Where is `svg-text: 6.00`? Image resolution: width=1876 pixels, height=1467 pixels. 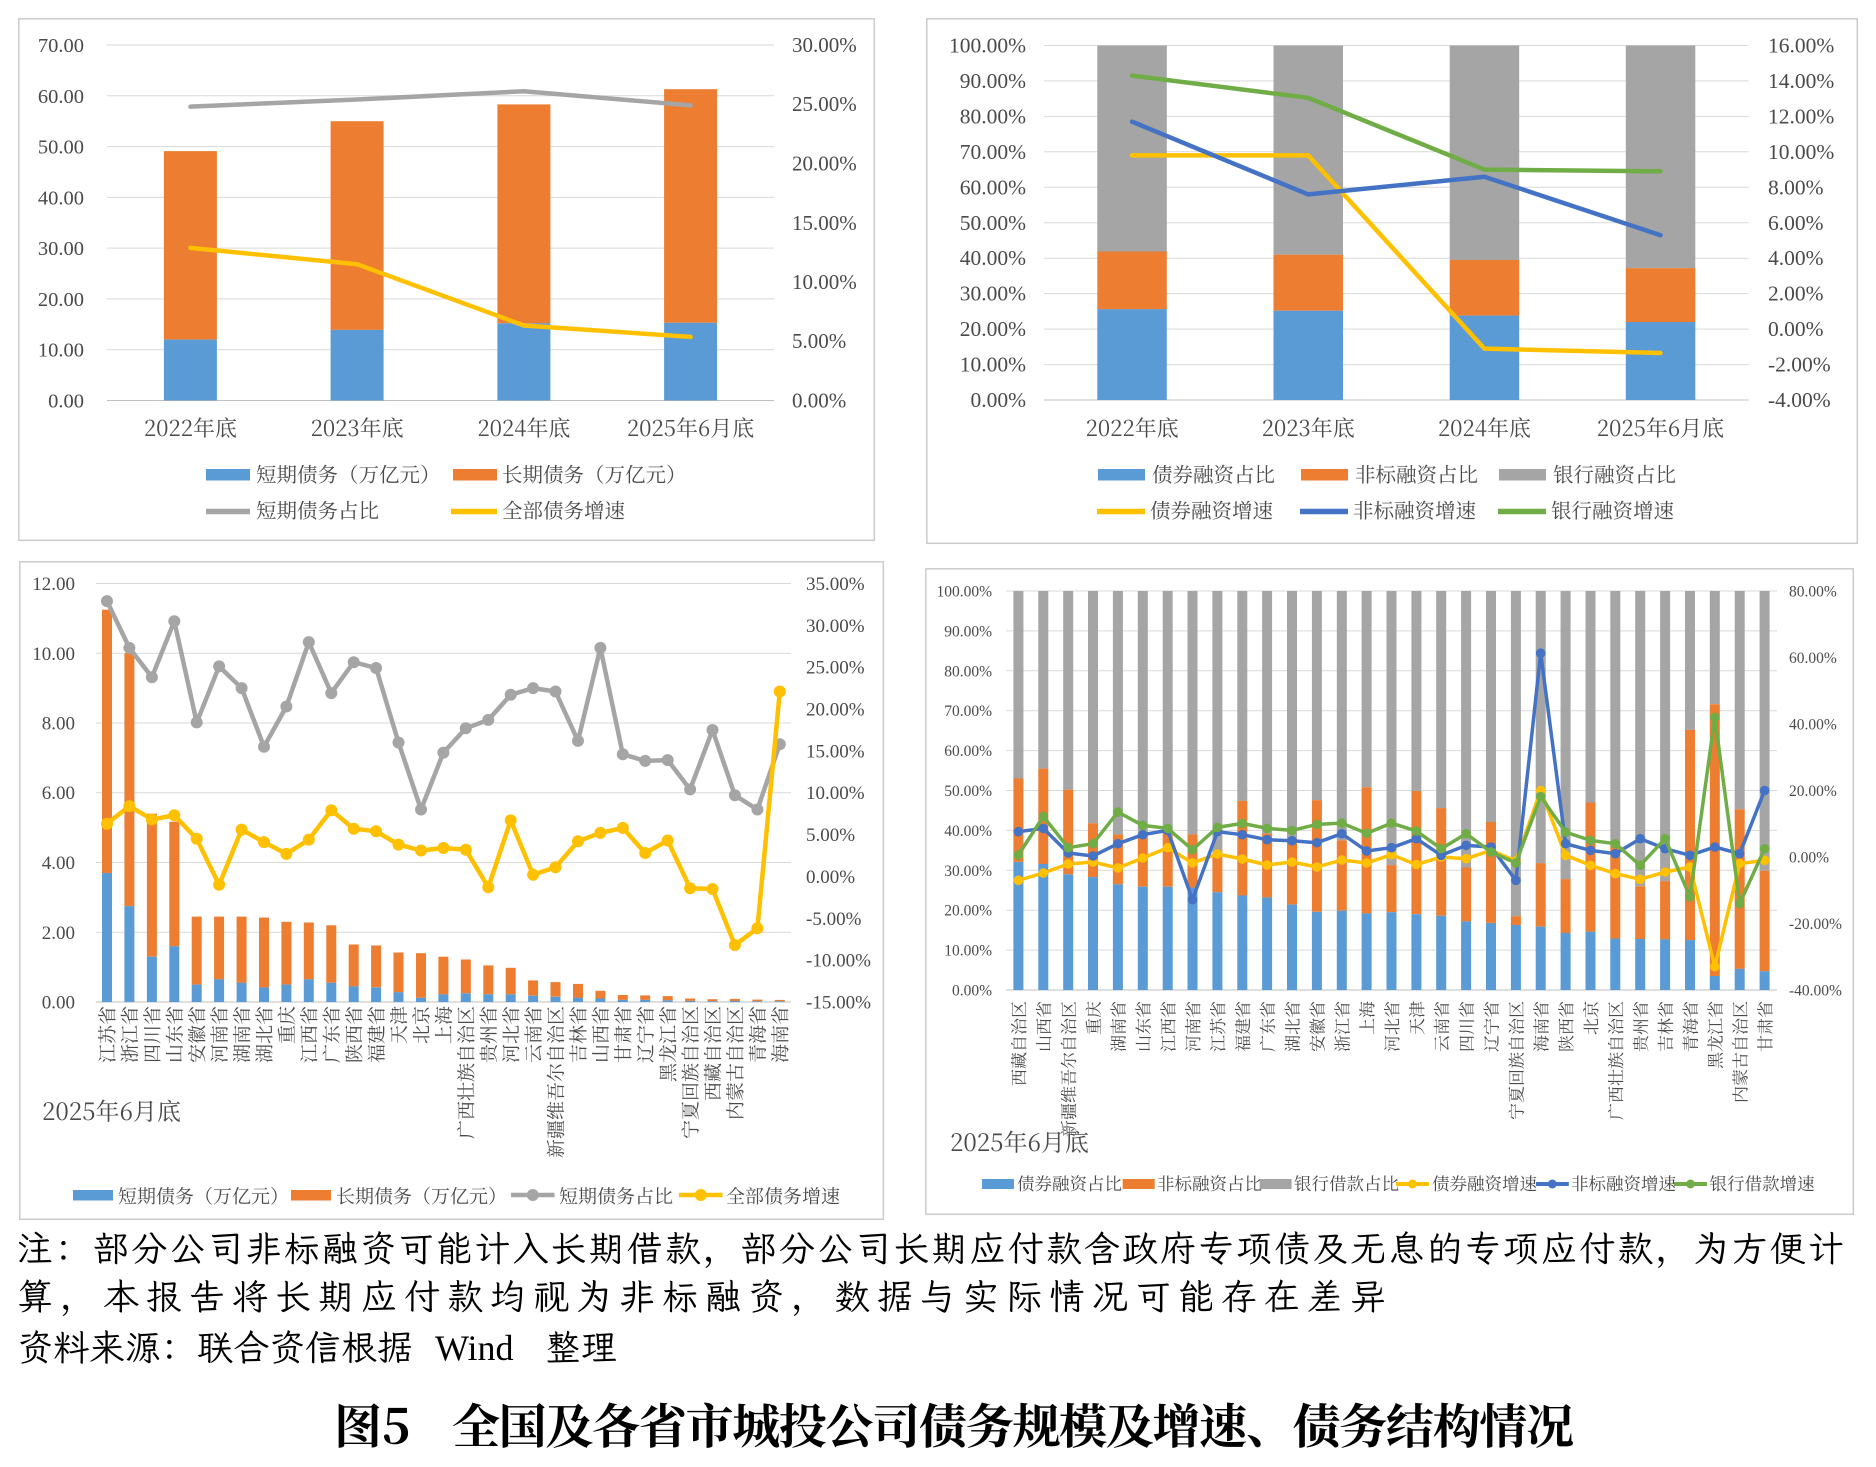 svg-text: 6.00 is located at coordinates (58, 793).